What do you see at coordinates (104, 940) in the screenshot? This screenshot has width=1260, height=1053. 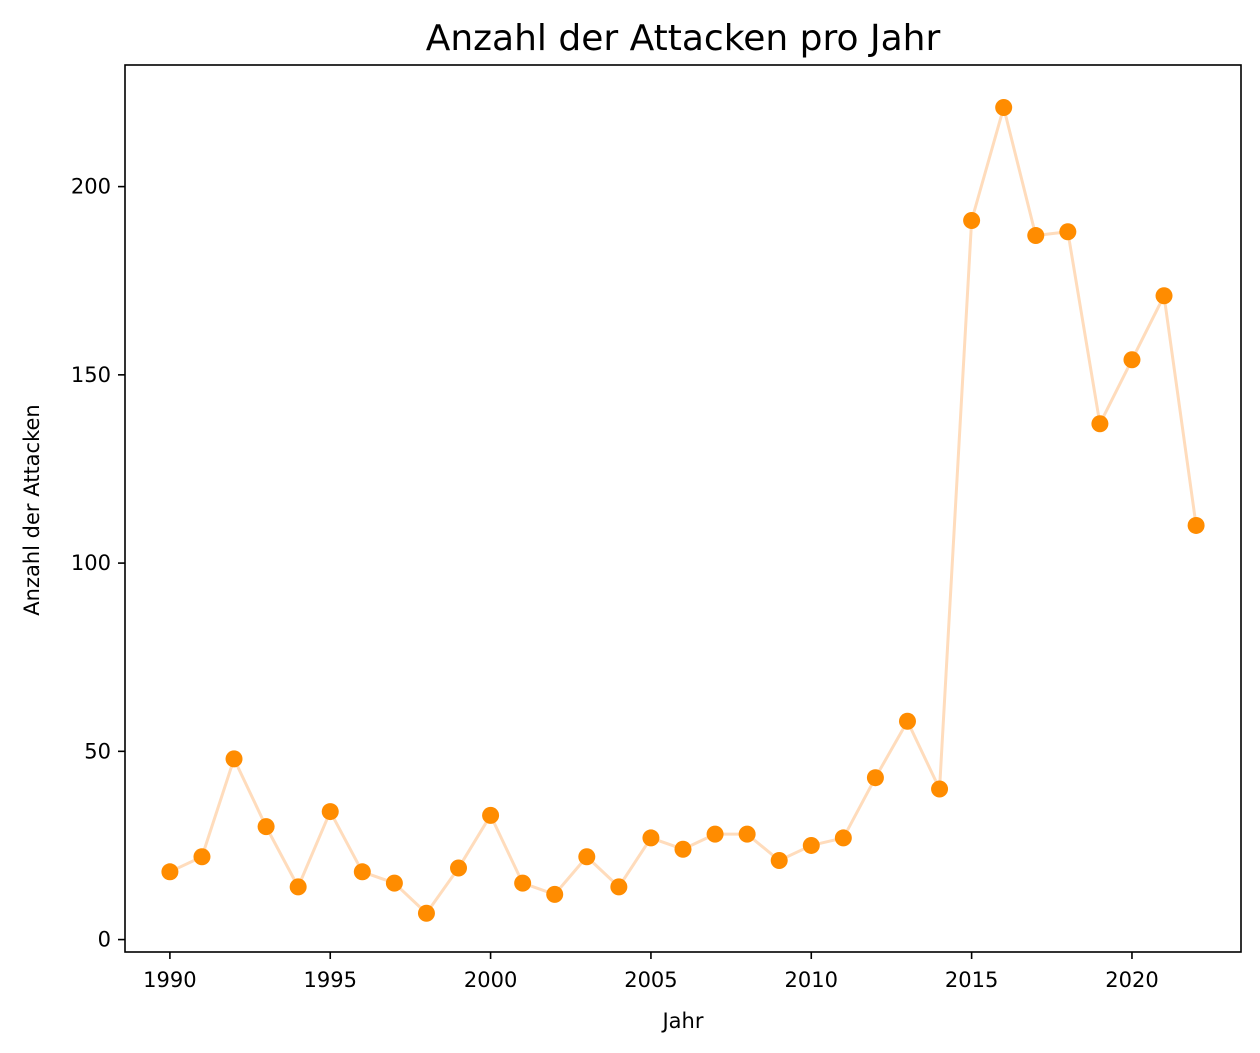 I see `y-tick-label: 0` at bounding box center [104, 940].